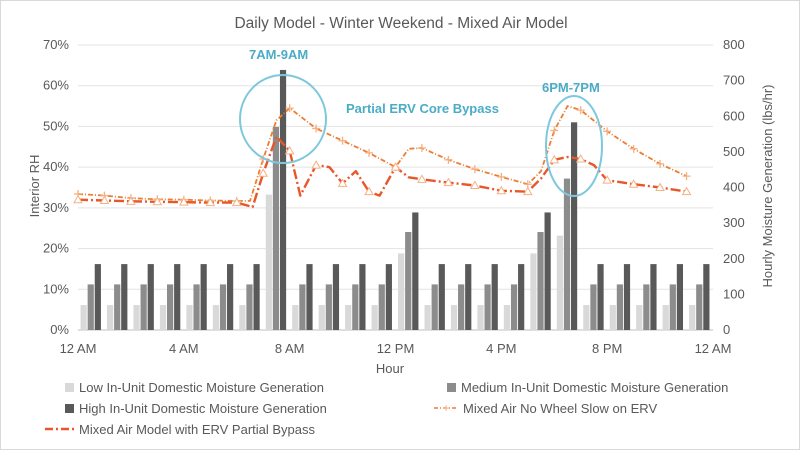  I want to click on x-tick-label: 8 PM, so click(607, 348).